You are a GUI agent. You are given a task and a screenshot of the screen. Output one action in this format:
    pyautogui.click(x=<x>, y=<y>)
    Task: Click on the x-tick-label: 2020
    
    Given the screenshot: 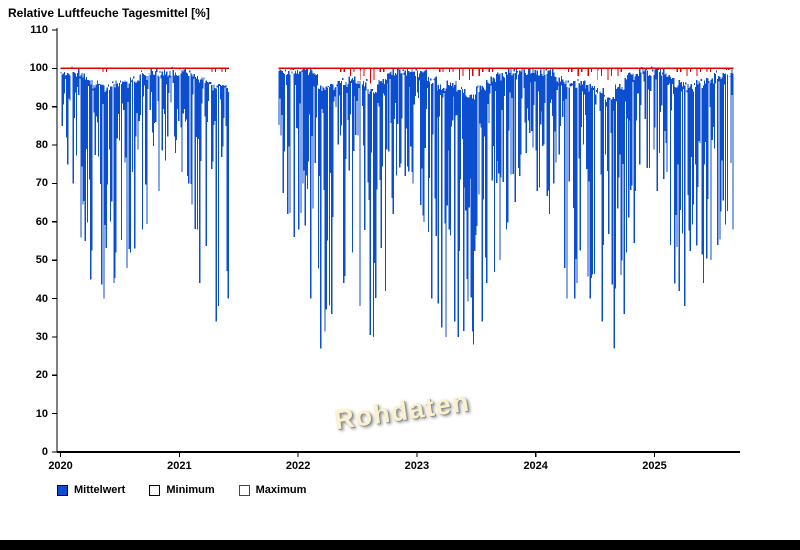 What is the action you would take?
    pyautogui.click(x=60, y=466)
    